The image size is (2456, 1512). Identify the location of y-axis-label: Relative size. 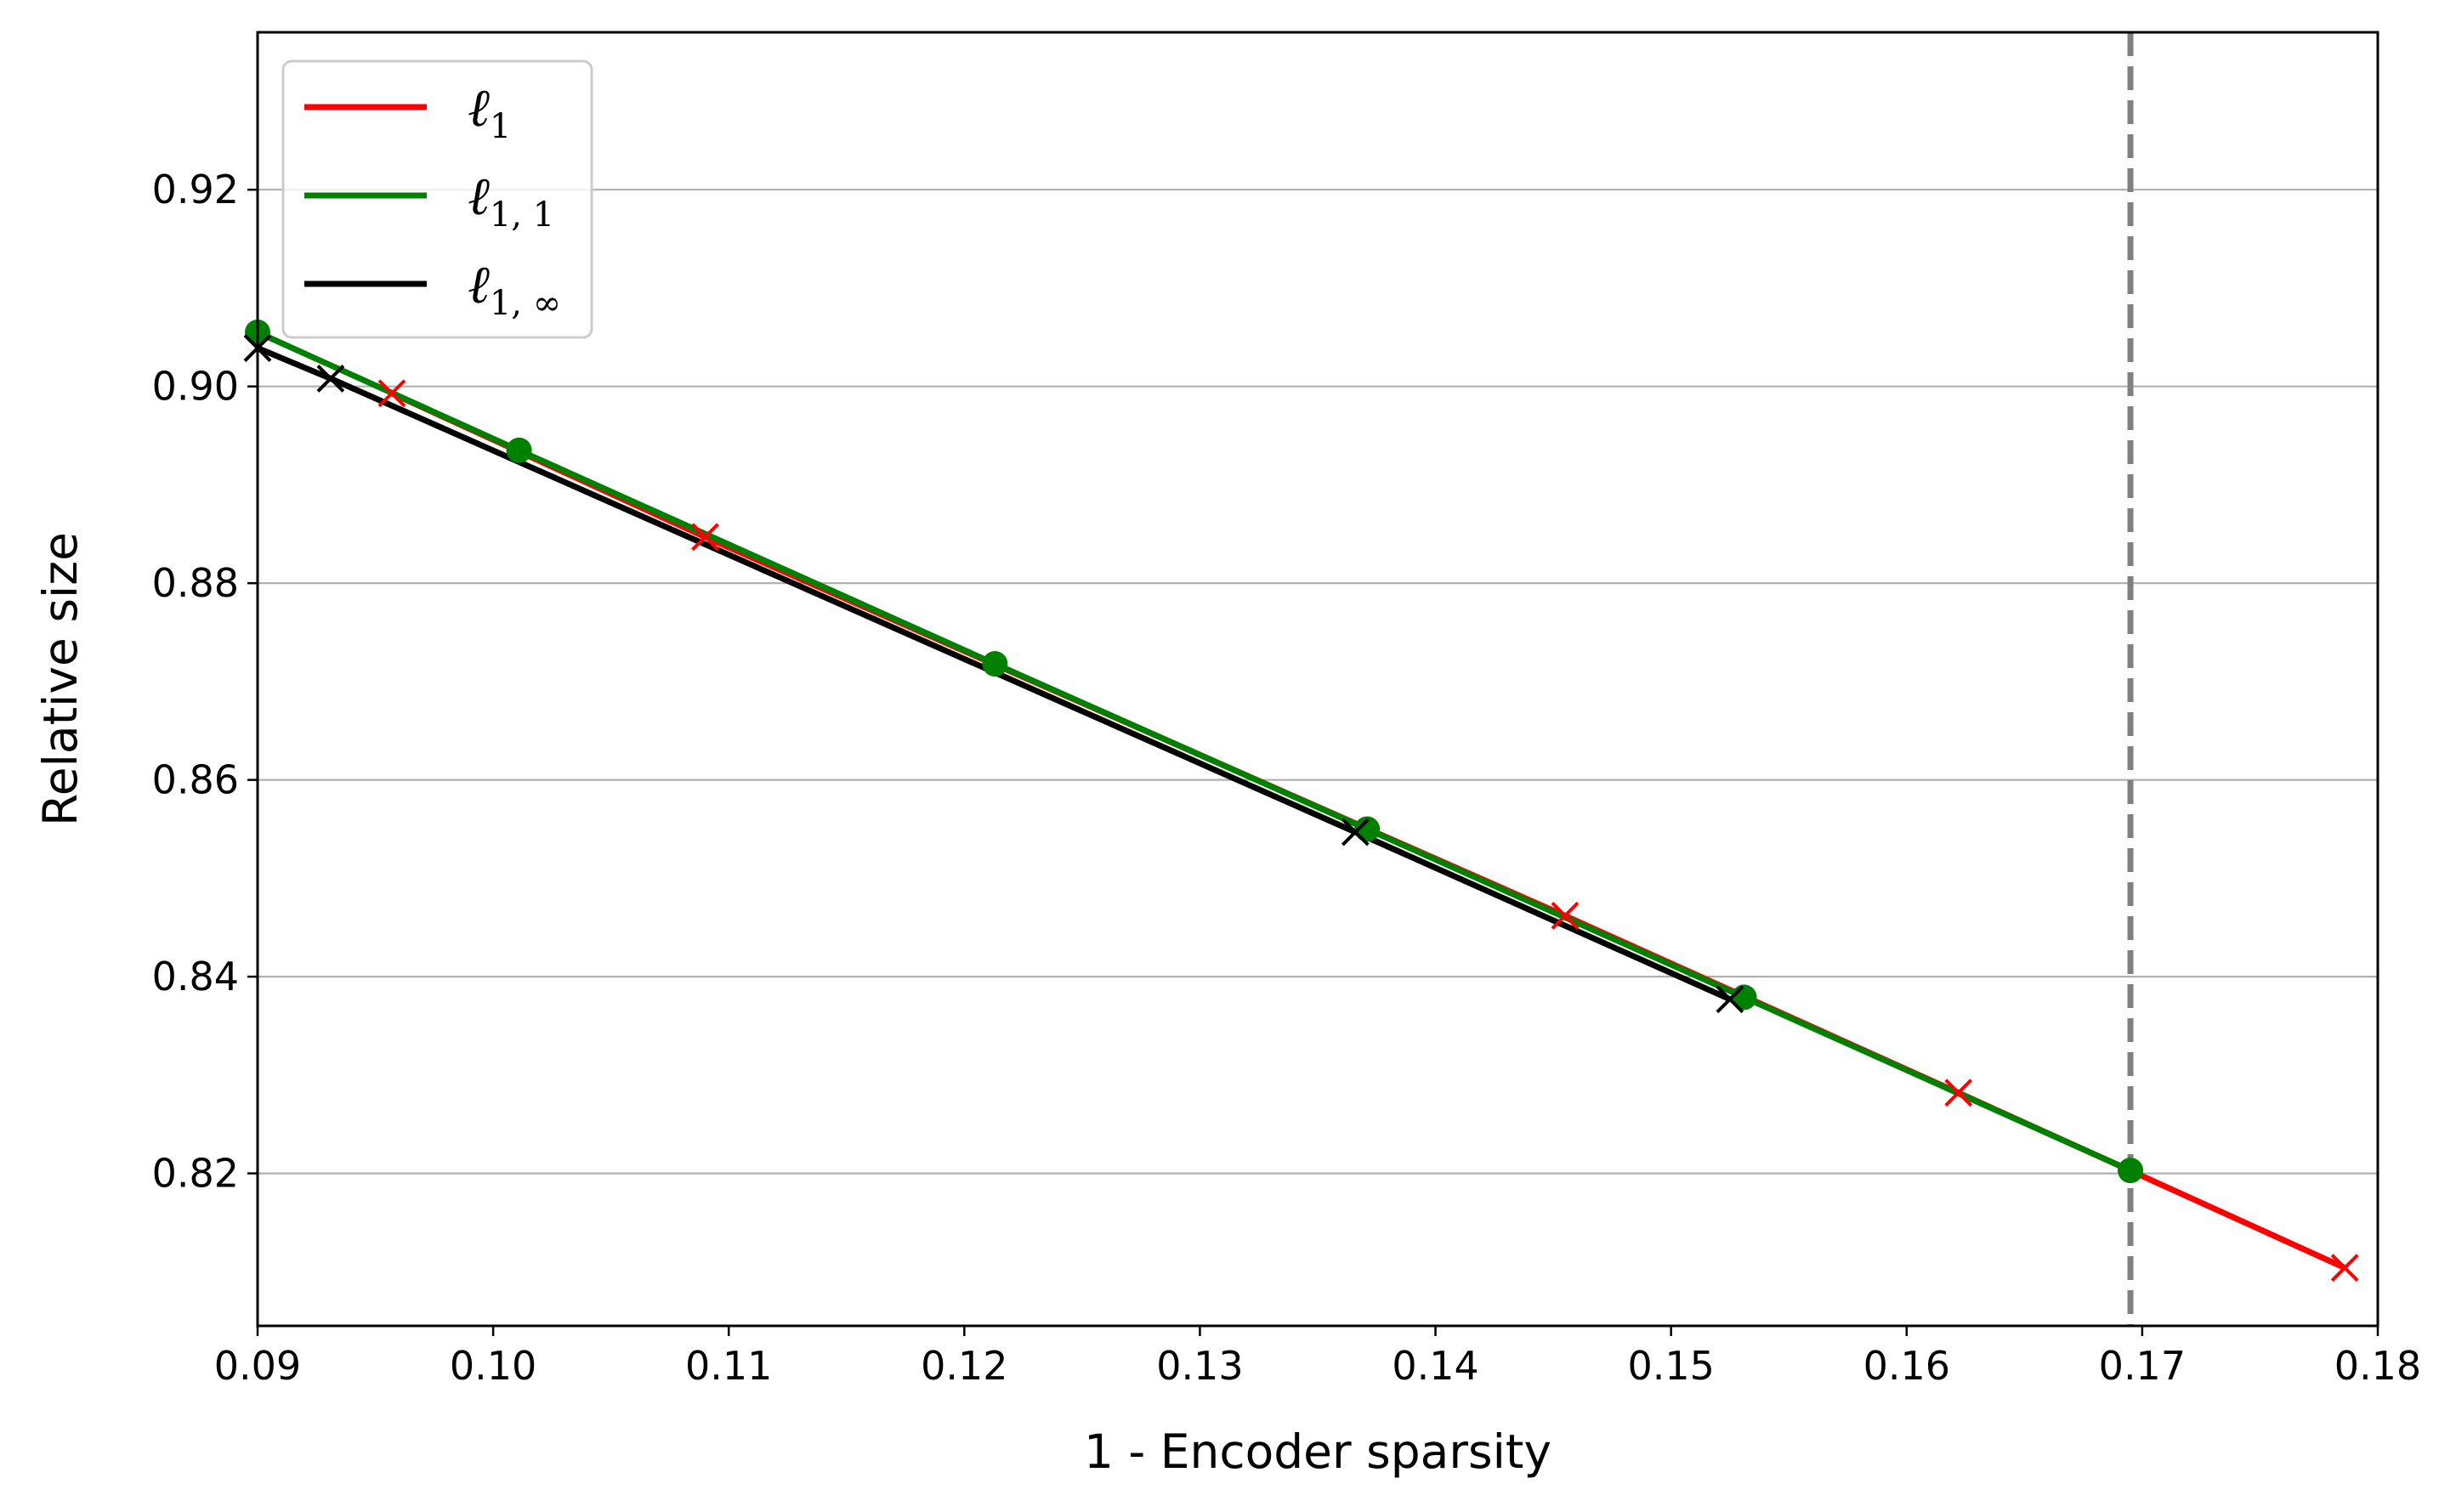
(60, 679).